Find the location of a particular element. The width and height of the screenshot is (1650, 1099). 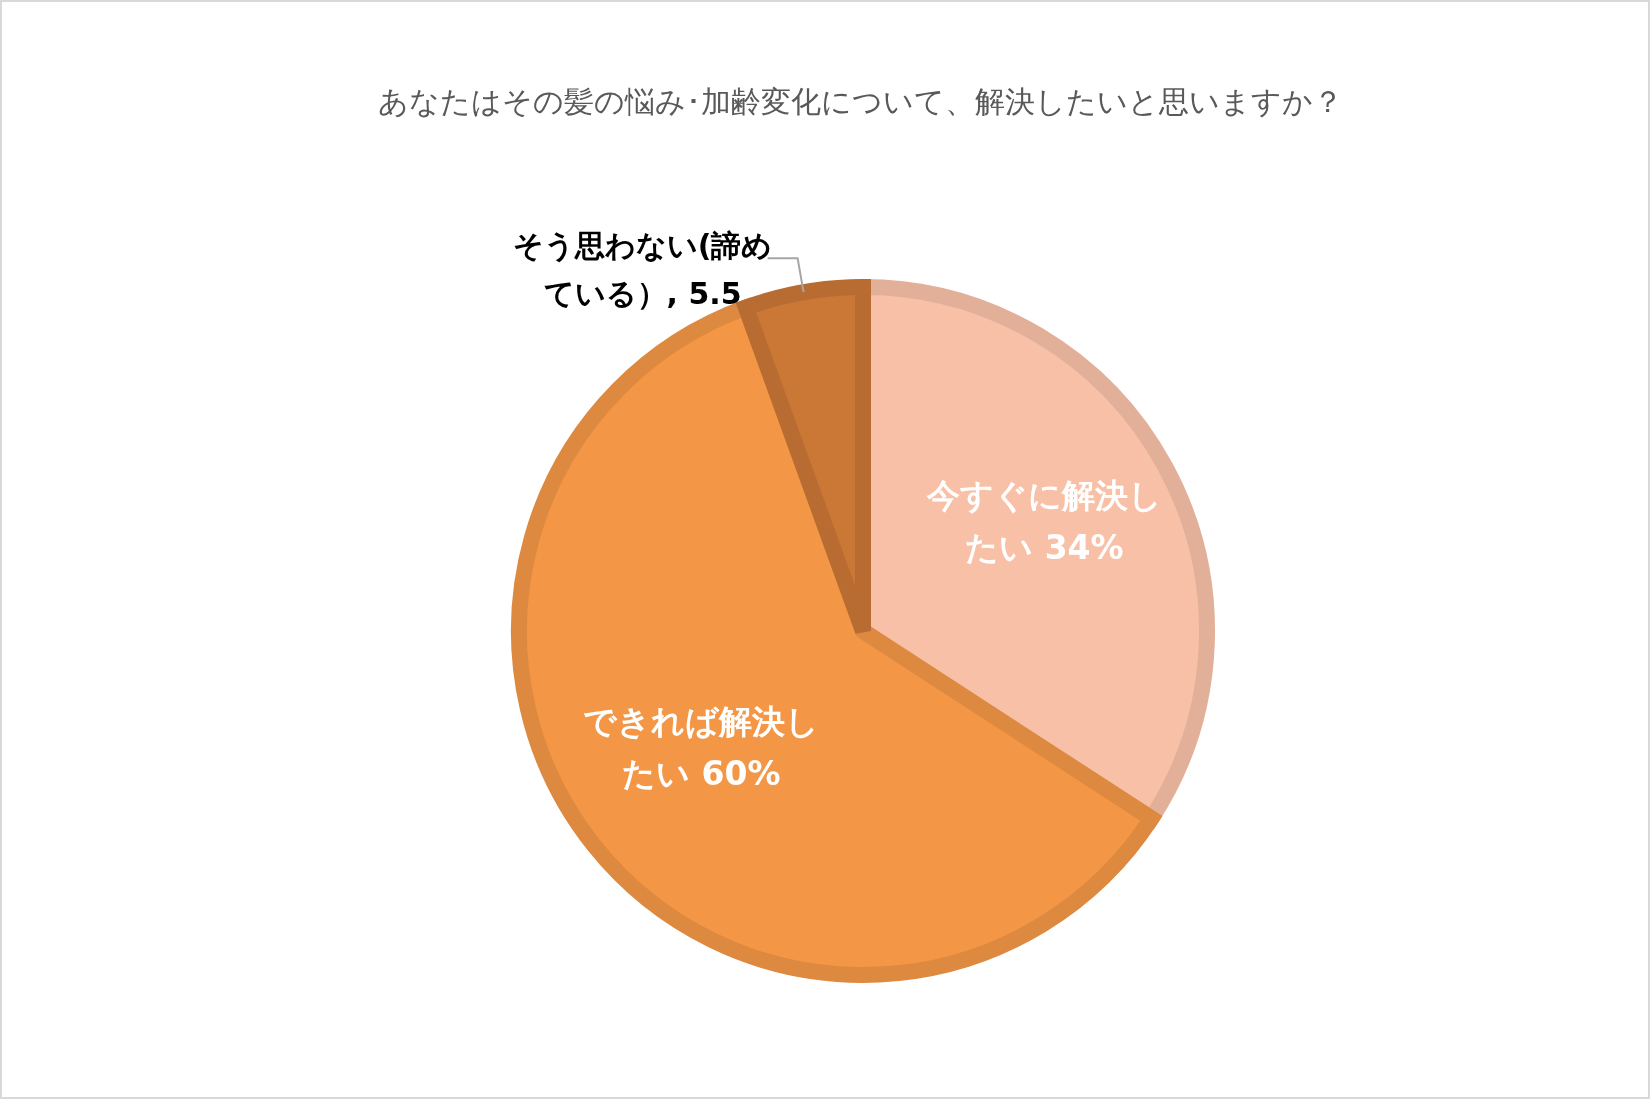

chart-title: あなたはその髪の悩み･加齢変化について、解決したいと思いますか？ is located at coordinates (860, 101).